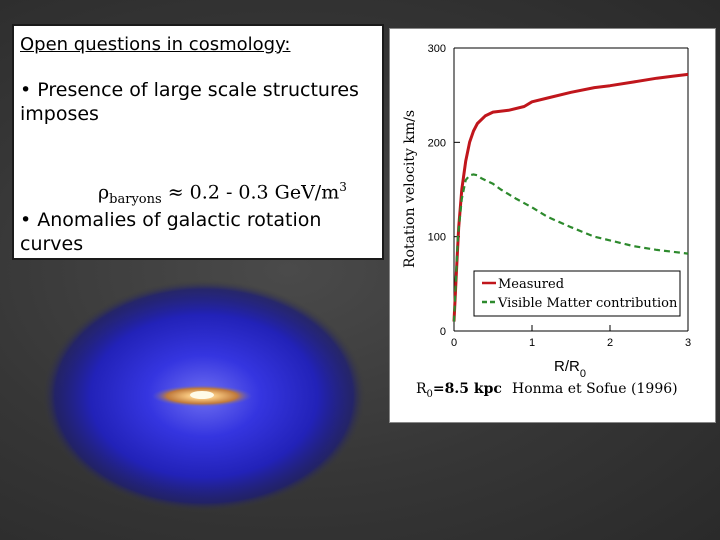 This screenshot has height=540, width=720. Describe the element at coordinates (531, 284) in the screenshot. I see `legend-measured-label: Measured` at that location.